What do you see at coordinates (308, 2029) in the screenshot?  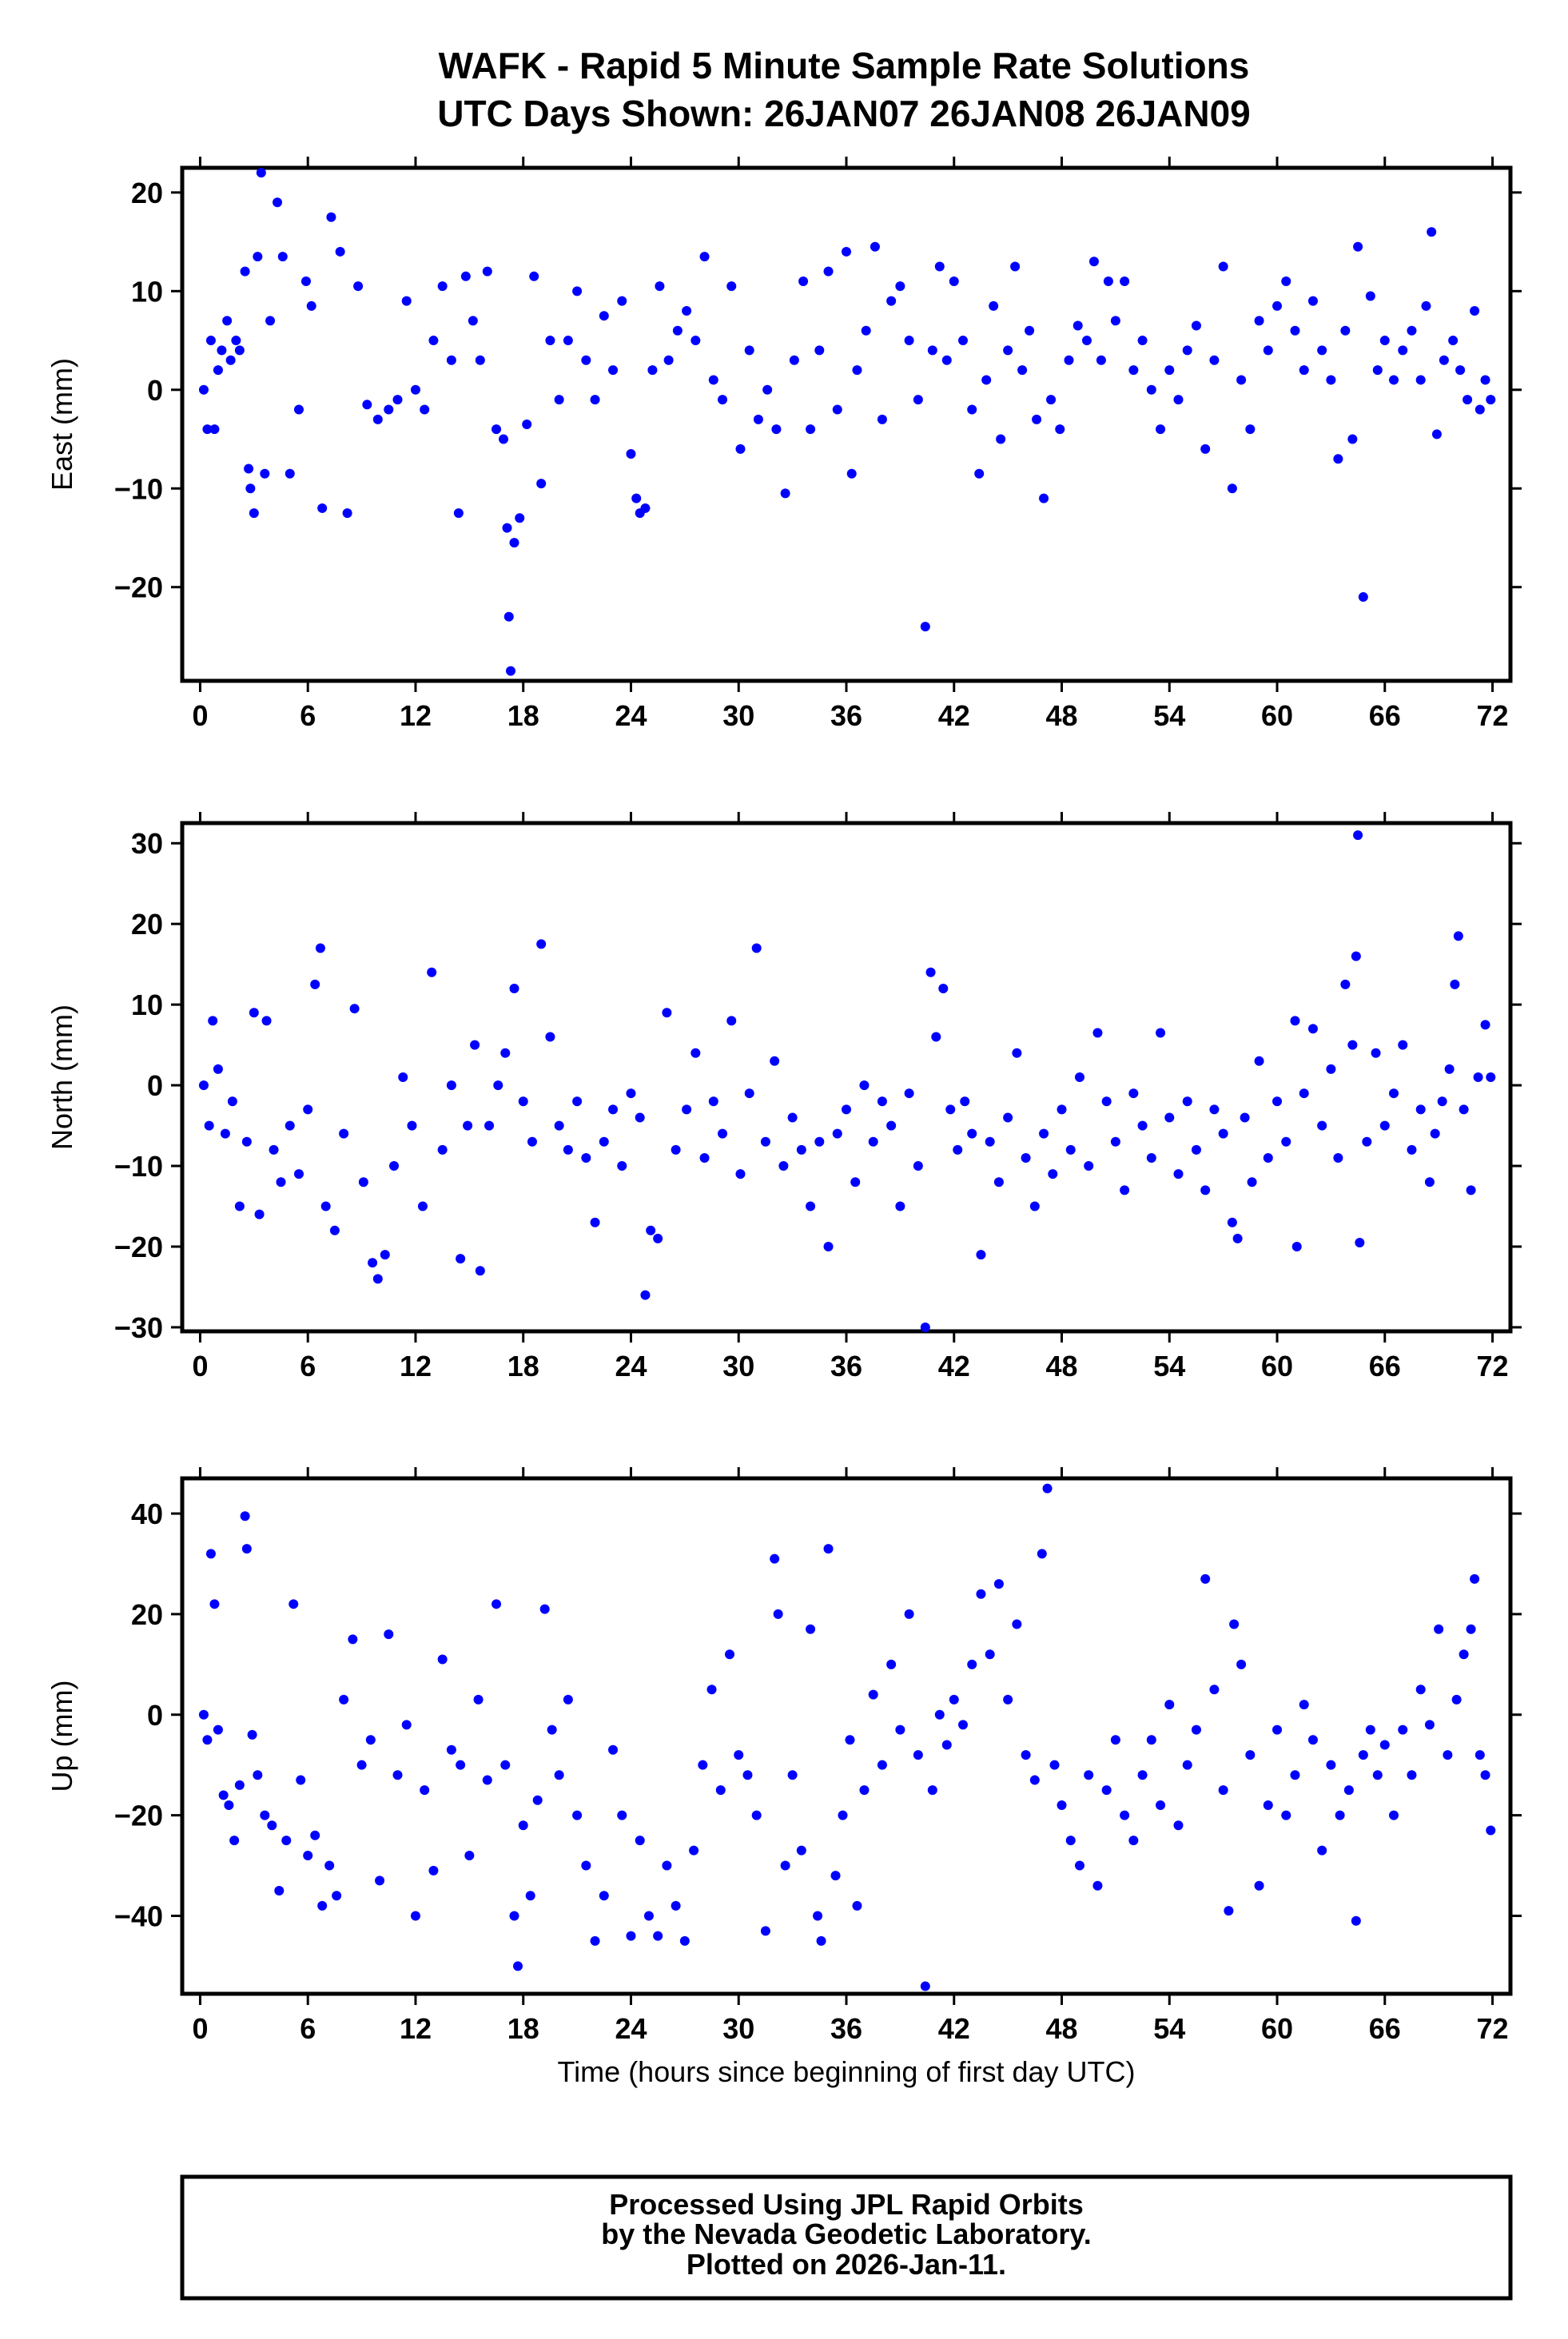 I see `up-x-tick-label: 6` at bounding box center [308, 2029].